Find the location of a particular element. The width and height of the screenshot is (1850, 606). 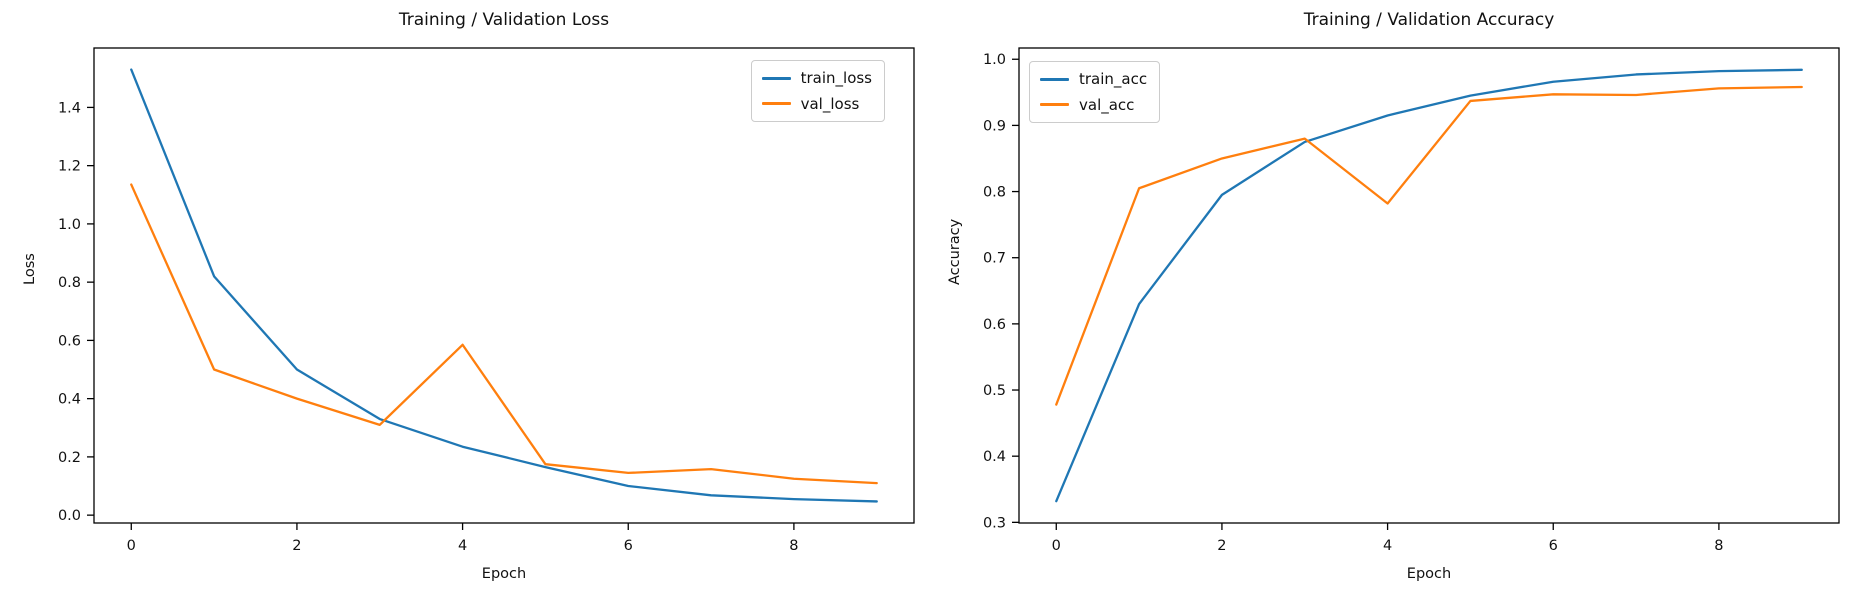

loss-legend: train_loss val_loss is located at coordinates (817, 91).